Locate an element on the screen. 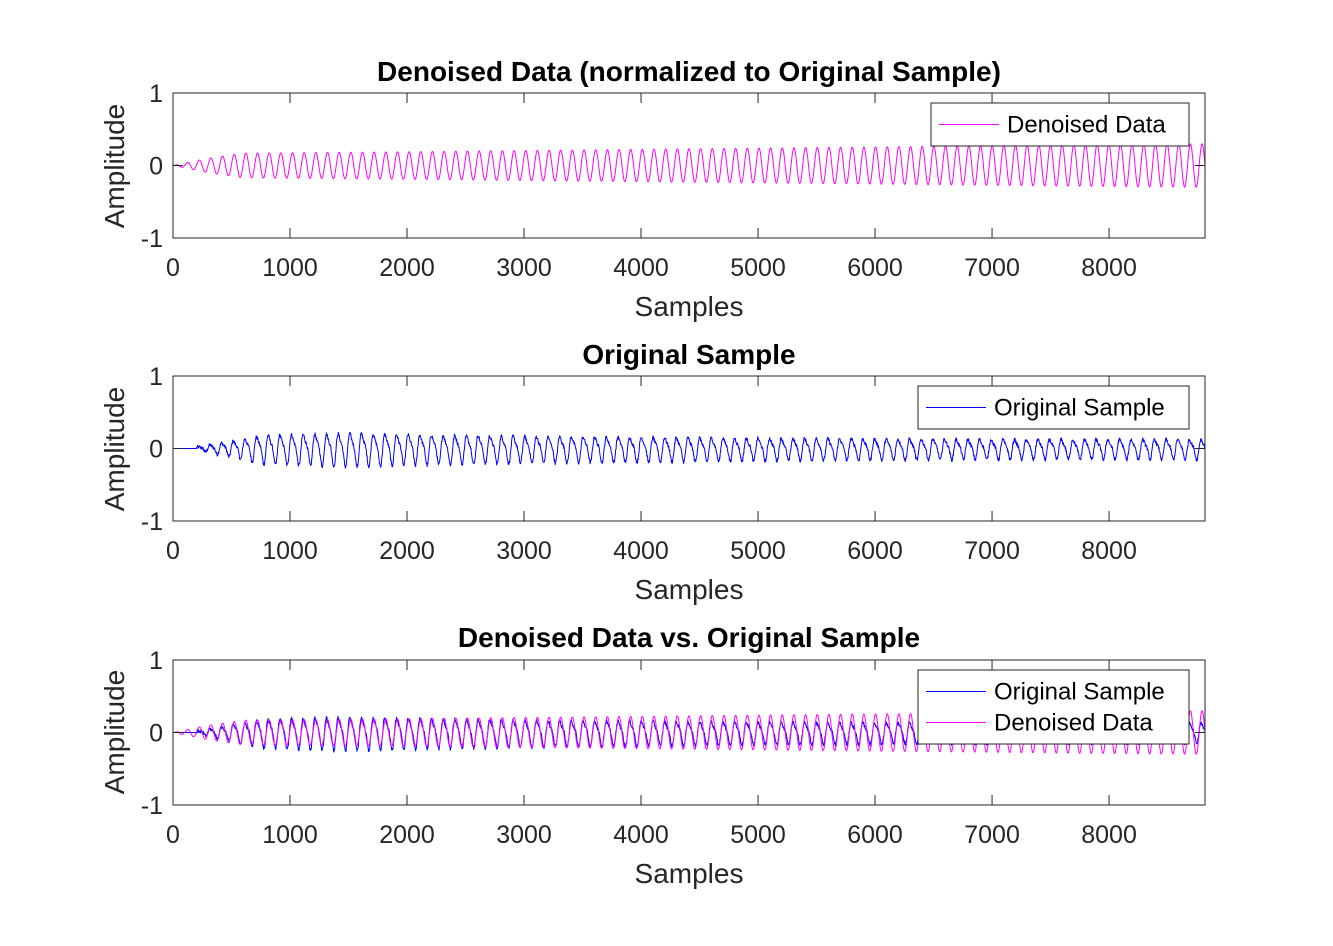 This screenshot has width=1333, height=946. legend: Original Sample Denoised Data is located at coordinates (1053, 707).